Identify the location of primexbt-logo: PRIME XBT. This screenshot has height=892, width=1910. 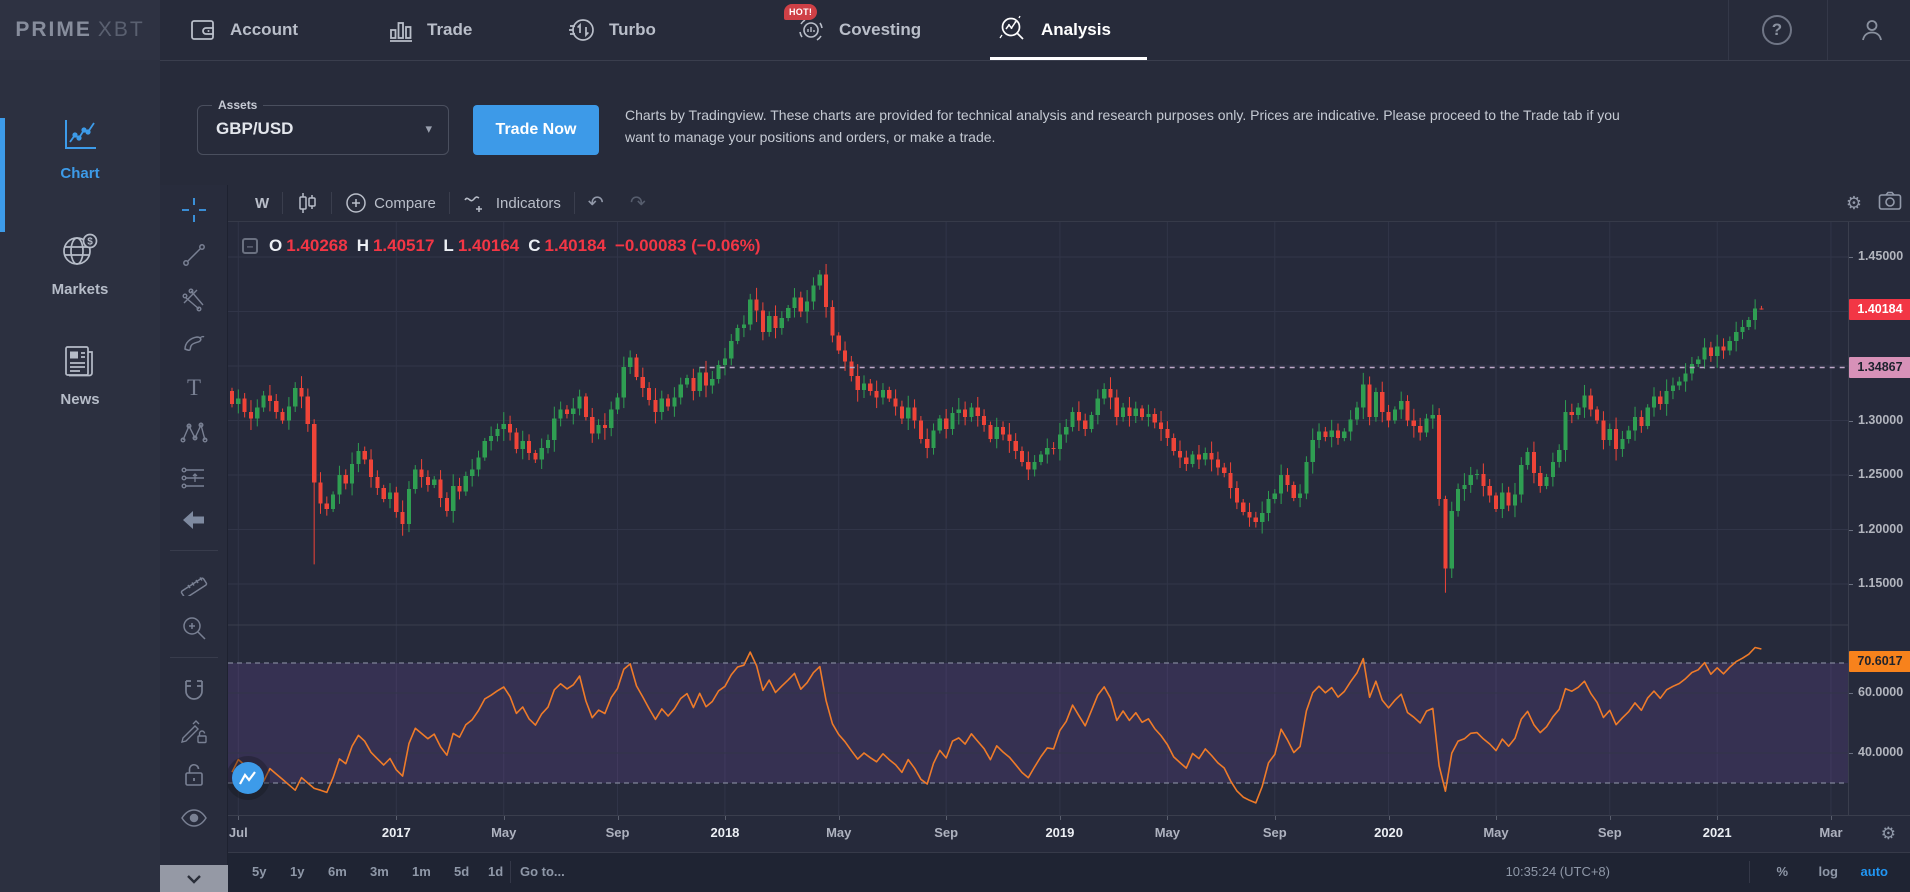
(80, 30).